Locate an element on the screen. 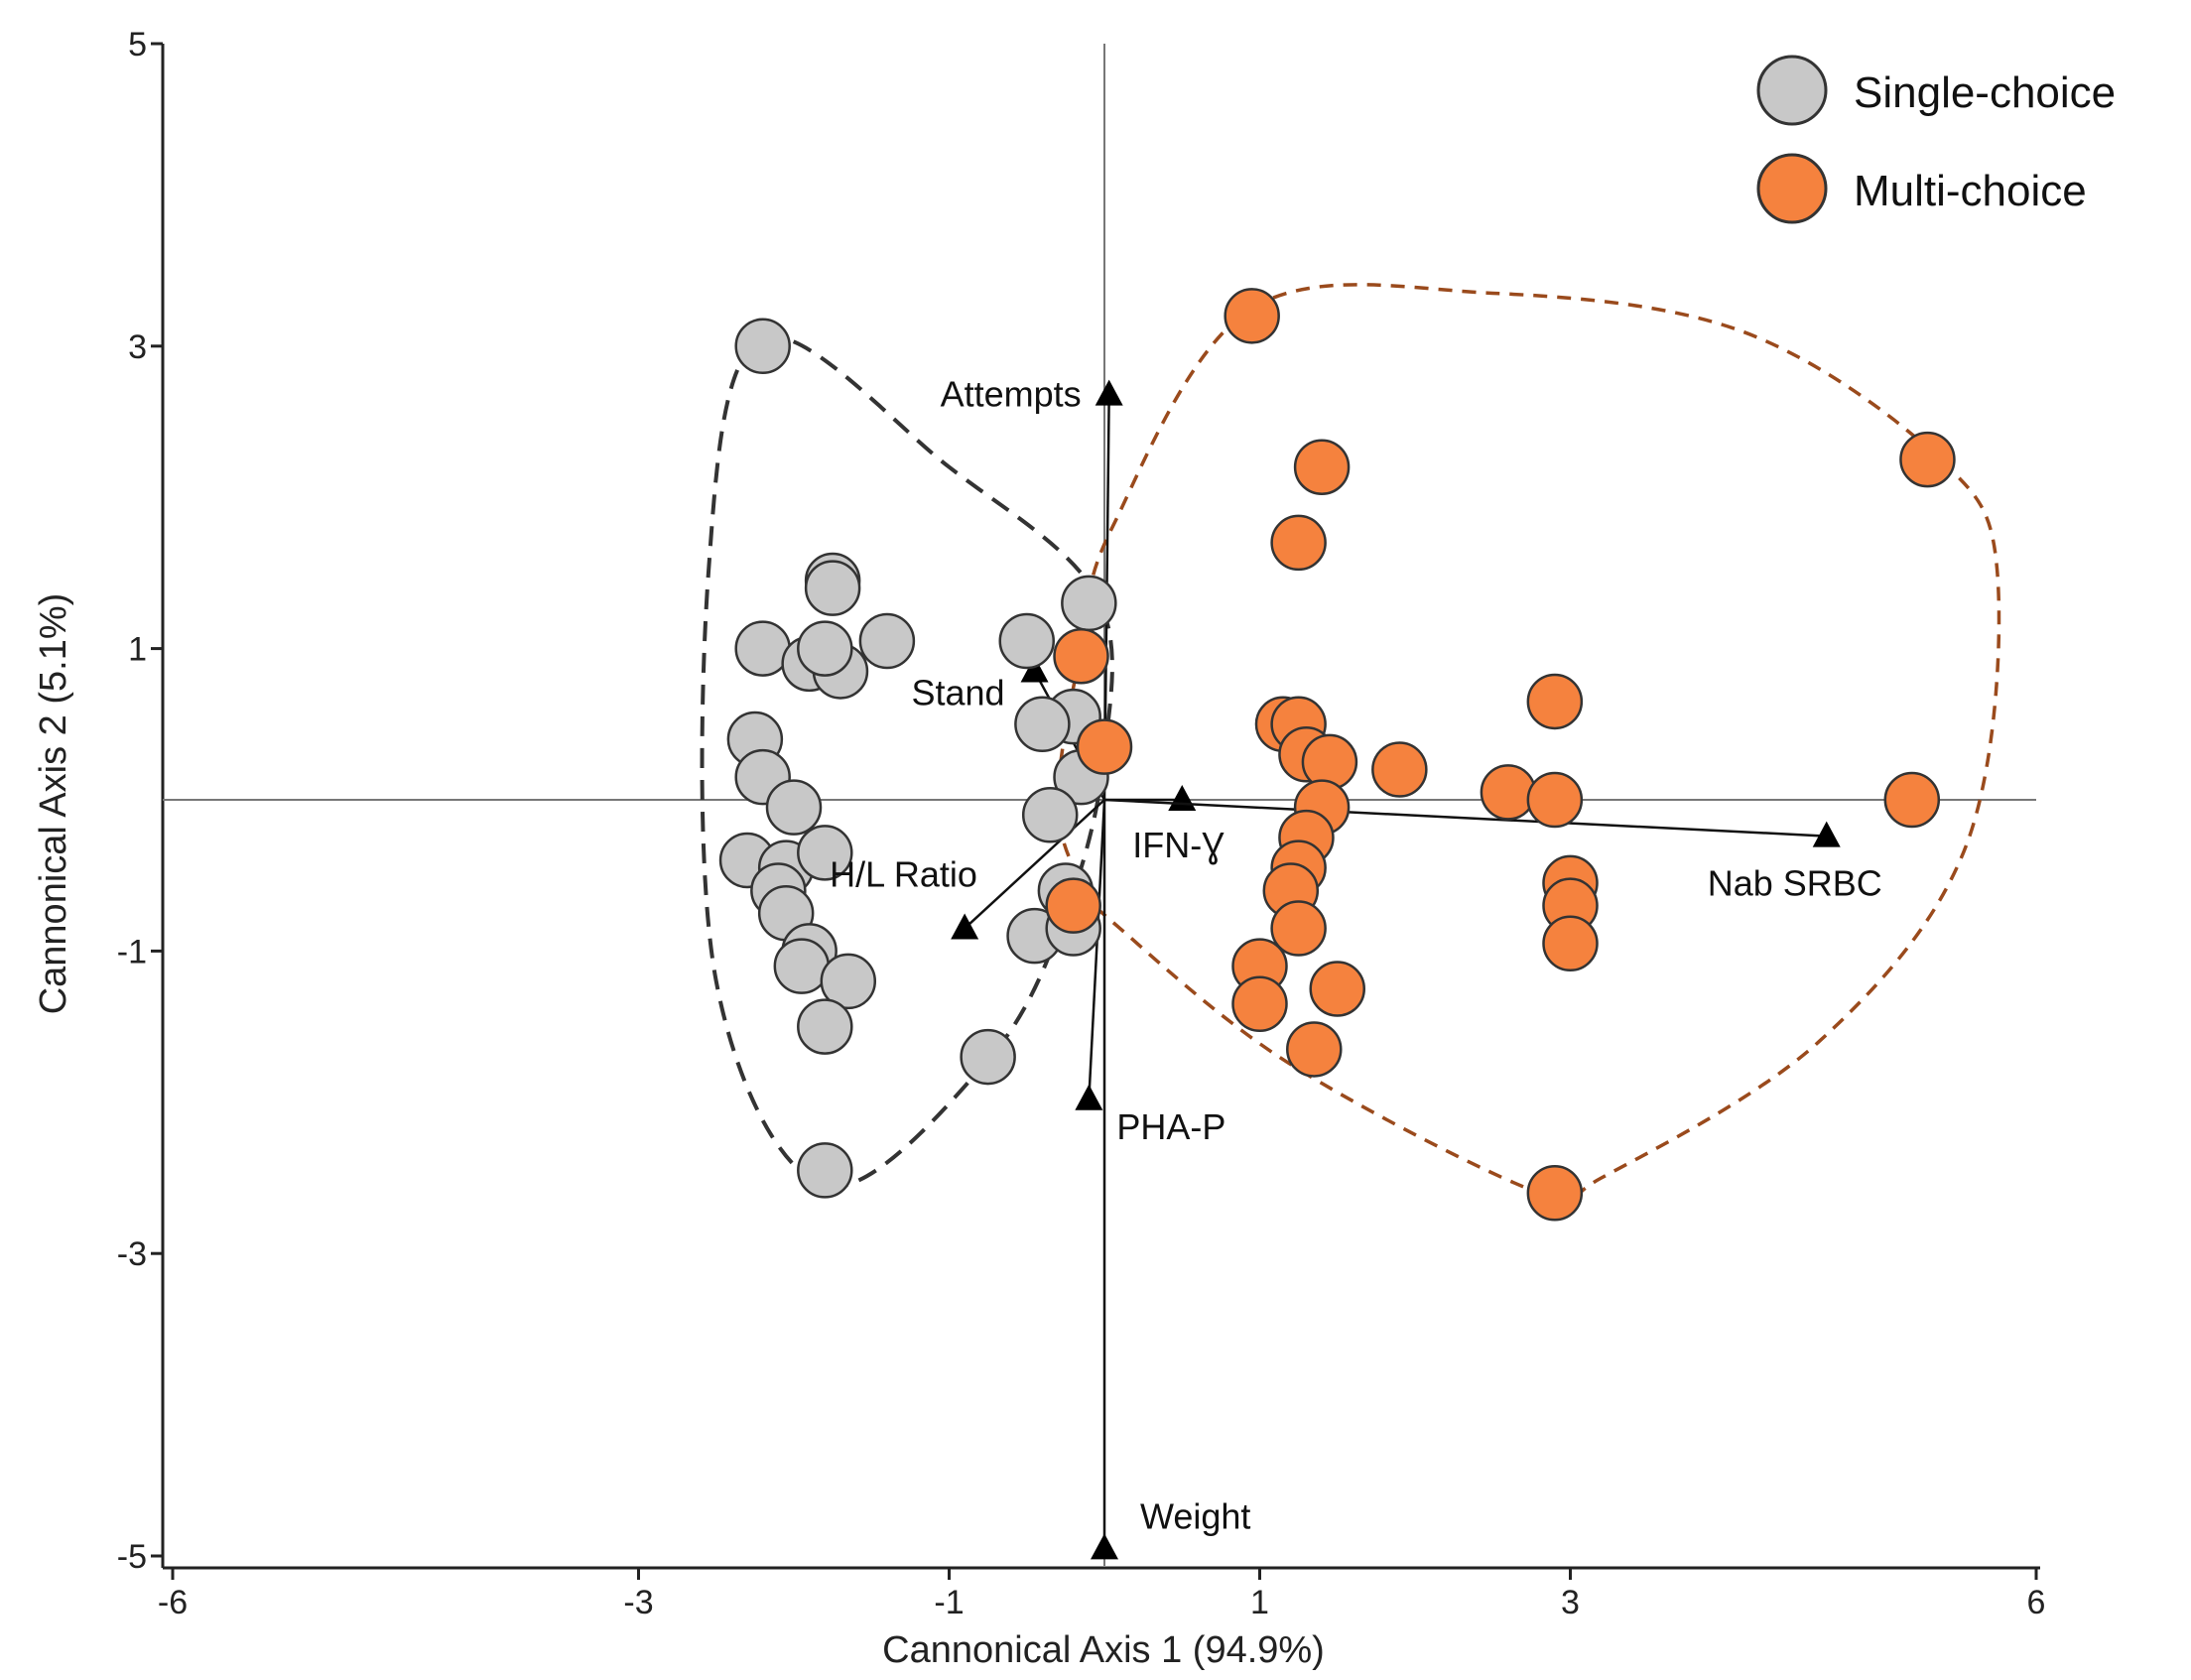 Image resolution: width=2191 pixels, height=1680 pixels. y-tick-label: -5 is located at coordinates (132, 1557).